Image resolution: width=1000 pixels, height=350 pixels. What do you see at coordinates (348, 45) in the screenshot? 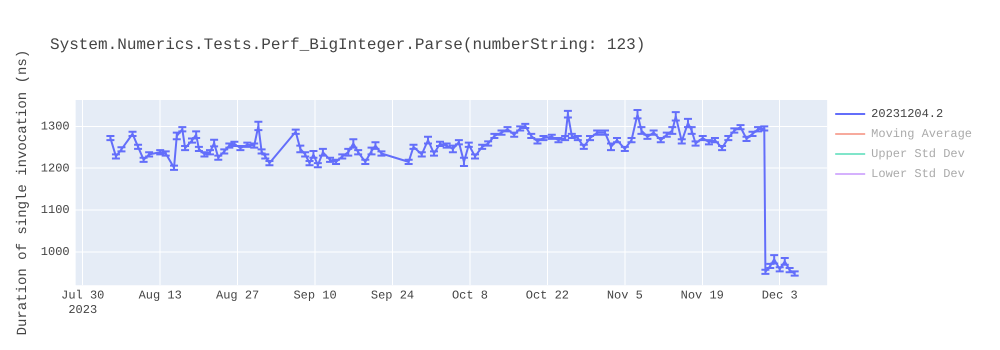
I see `chart-title: System.Numerics.Tests.Perf_BigInteger.Parse(numberString: 123)` at bounding box center [348, 45].